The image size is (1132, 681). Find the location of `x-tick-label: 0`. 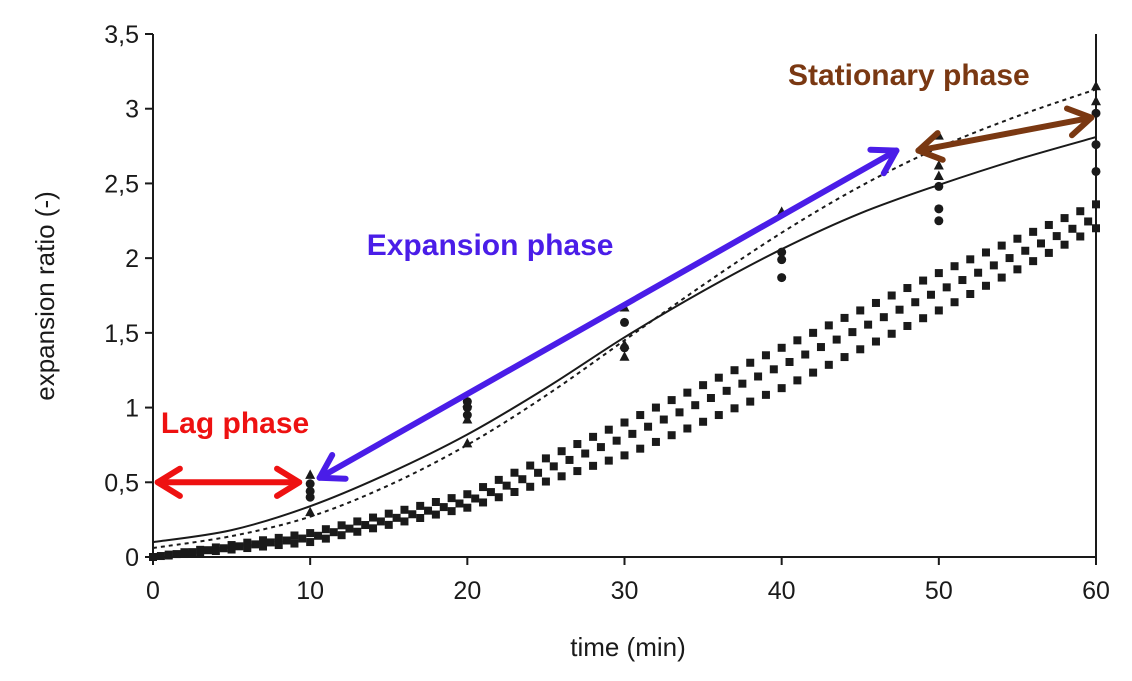

x-tick-label: 0 is located at coordinates (153, 591).